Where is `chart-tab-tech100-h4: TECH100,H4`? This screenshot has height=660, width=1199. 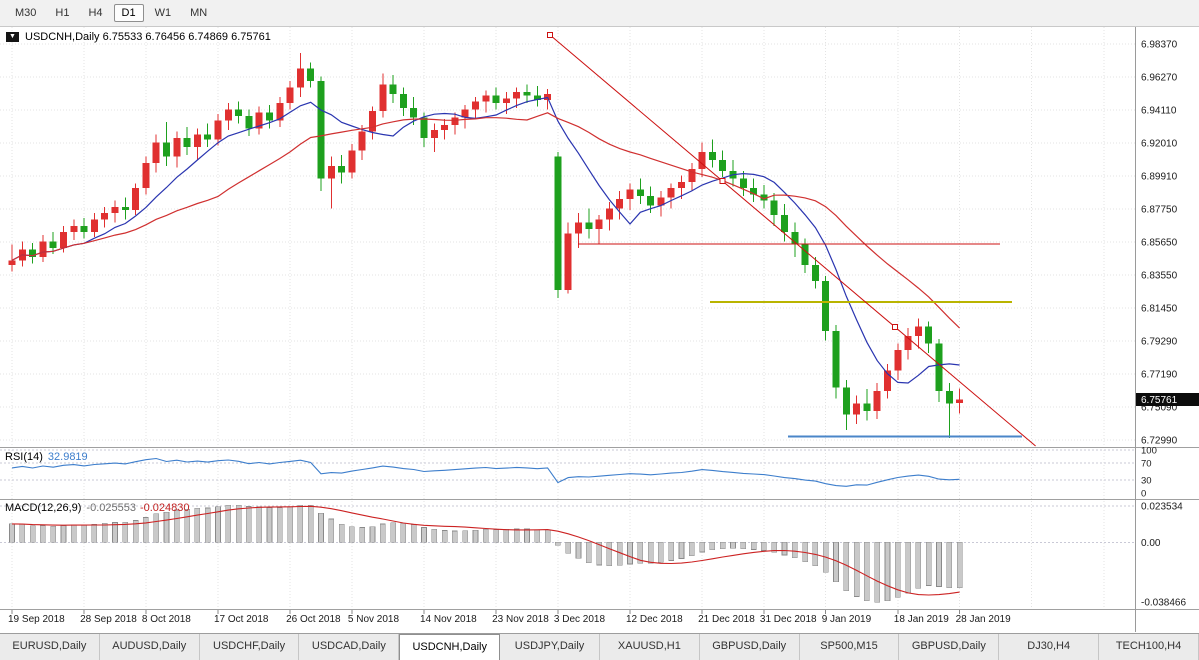 chart-tab-tech100-h4: TECH100,H4 is located at coordinates (1149, 647).